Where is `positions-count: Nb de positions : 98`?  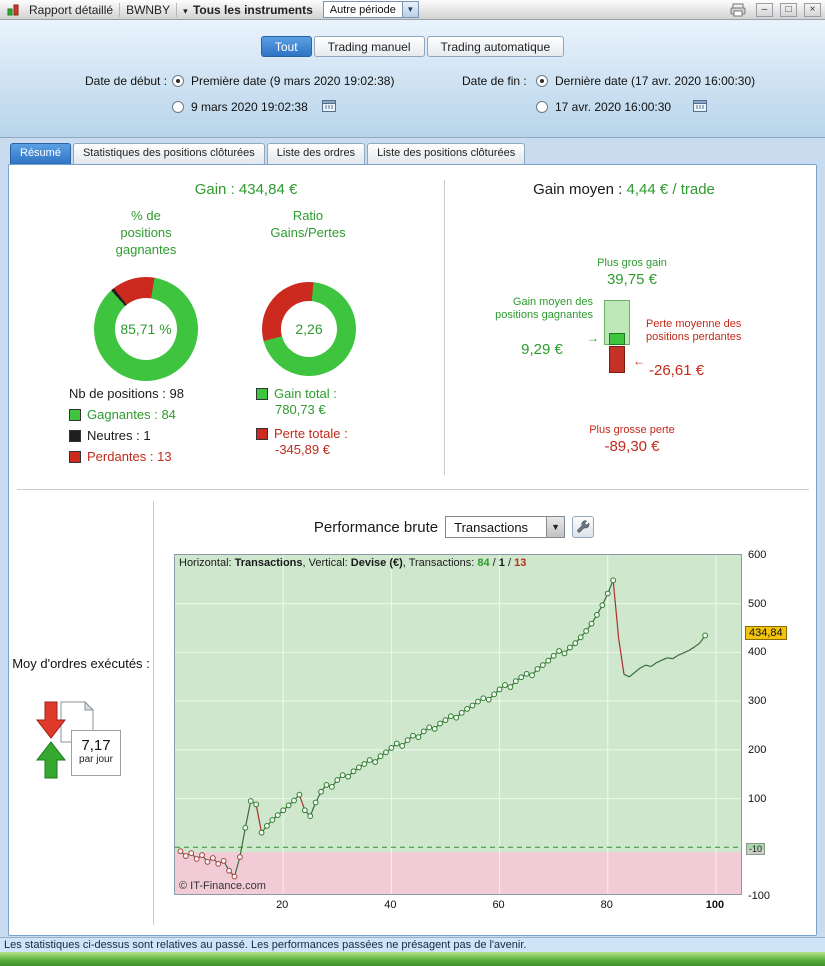 positions-count: Nb de positions : 98 is located at coordinates (126, 393).